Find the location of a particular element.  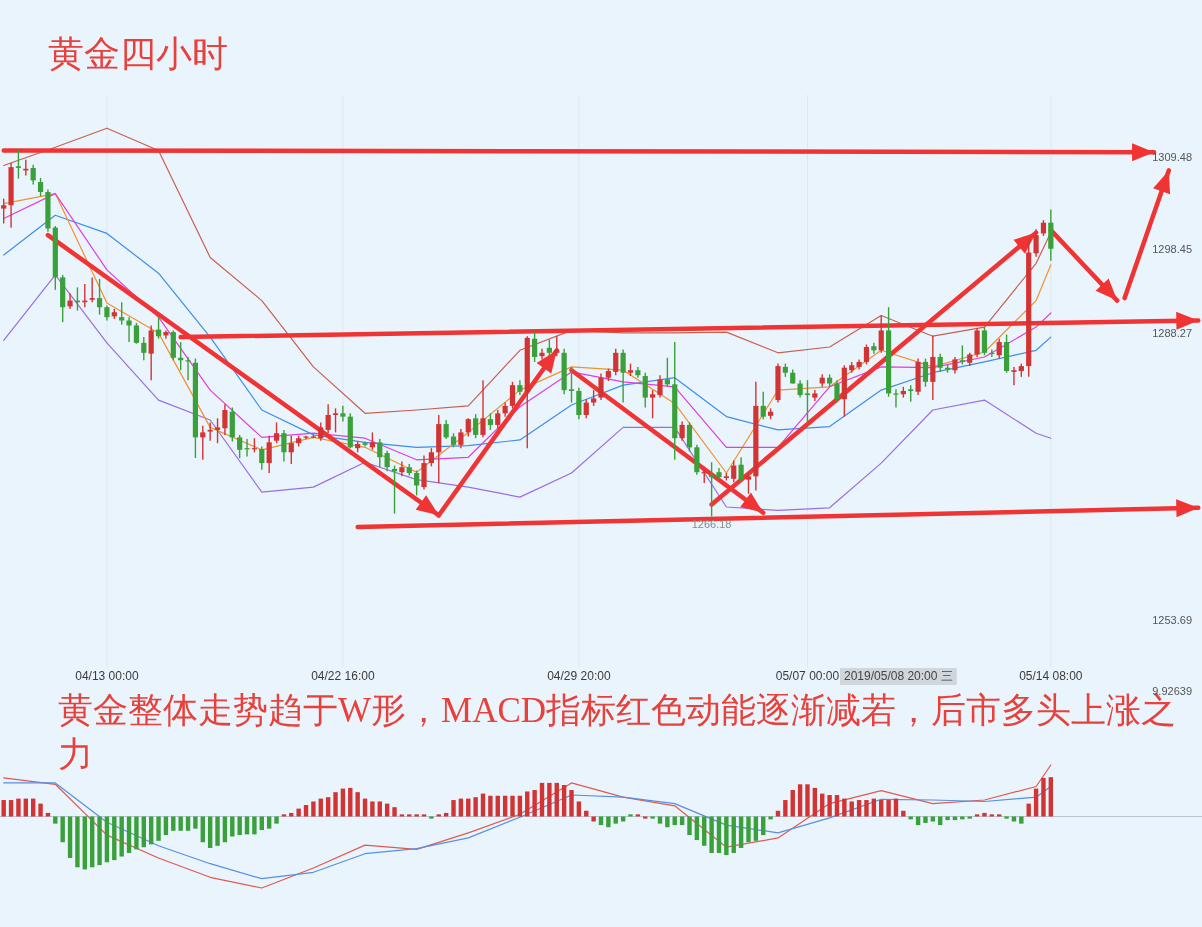

crosshair-label: 2019/05/08 20:00 三 is located at coordinates (898, 676).